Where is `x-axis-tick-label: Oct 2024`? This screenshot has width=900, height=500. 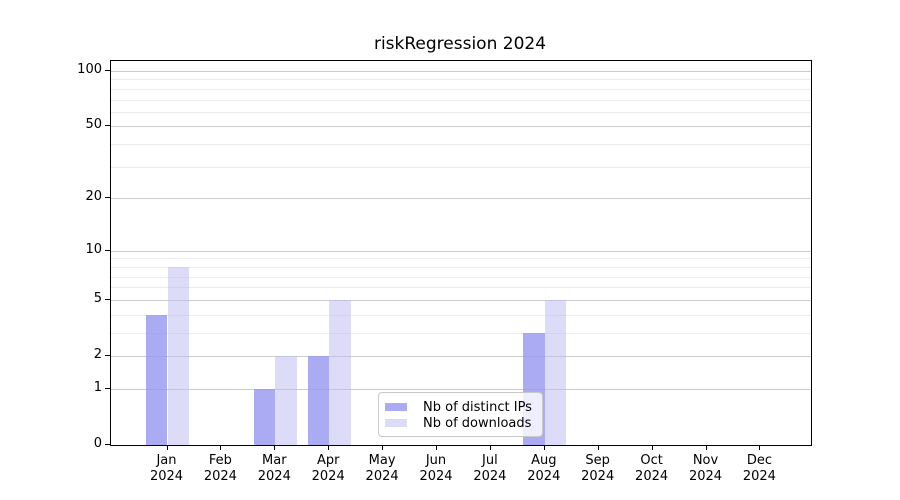 x-axis-tick-label: Oct 2024 is located at coordinates (652, 469).